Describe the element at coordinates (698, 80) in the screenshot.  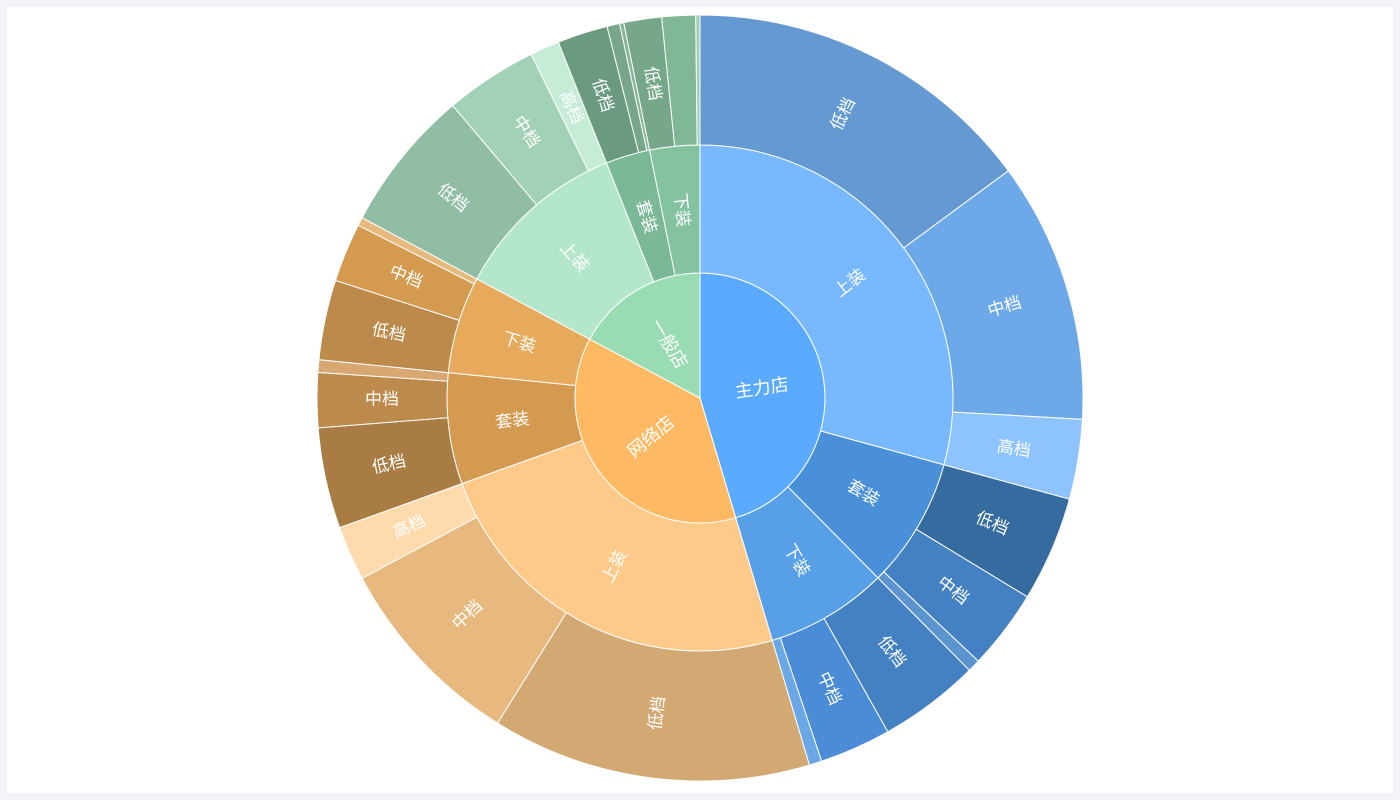
I see `sunburst-segment` at that location.